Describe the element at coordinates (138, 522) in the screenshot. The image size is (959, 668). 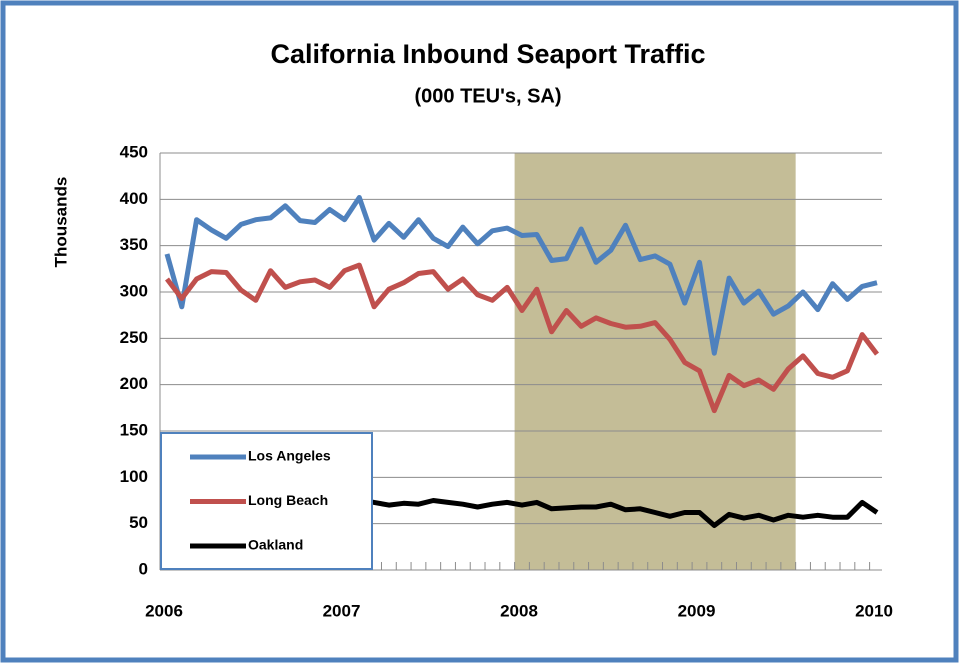
I see `y-tick-label: 50` at that location.